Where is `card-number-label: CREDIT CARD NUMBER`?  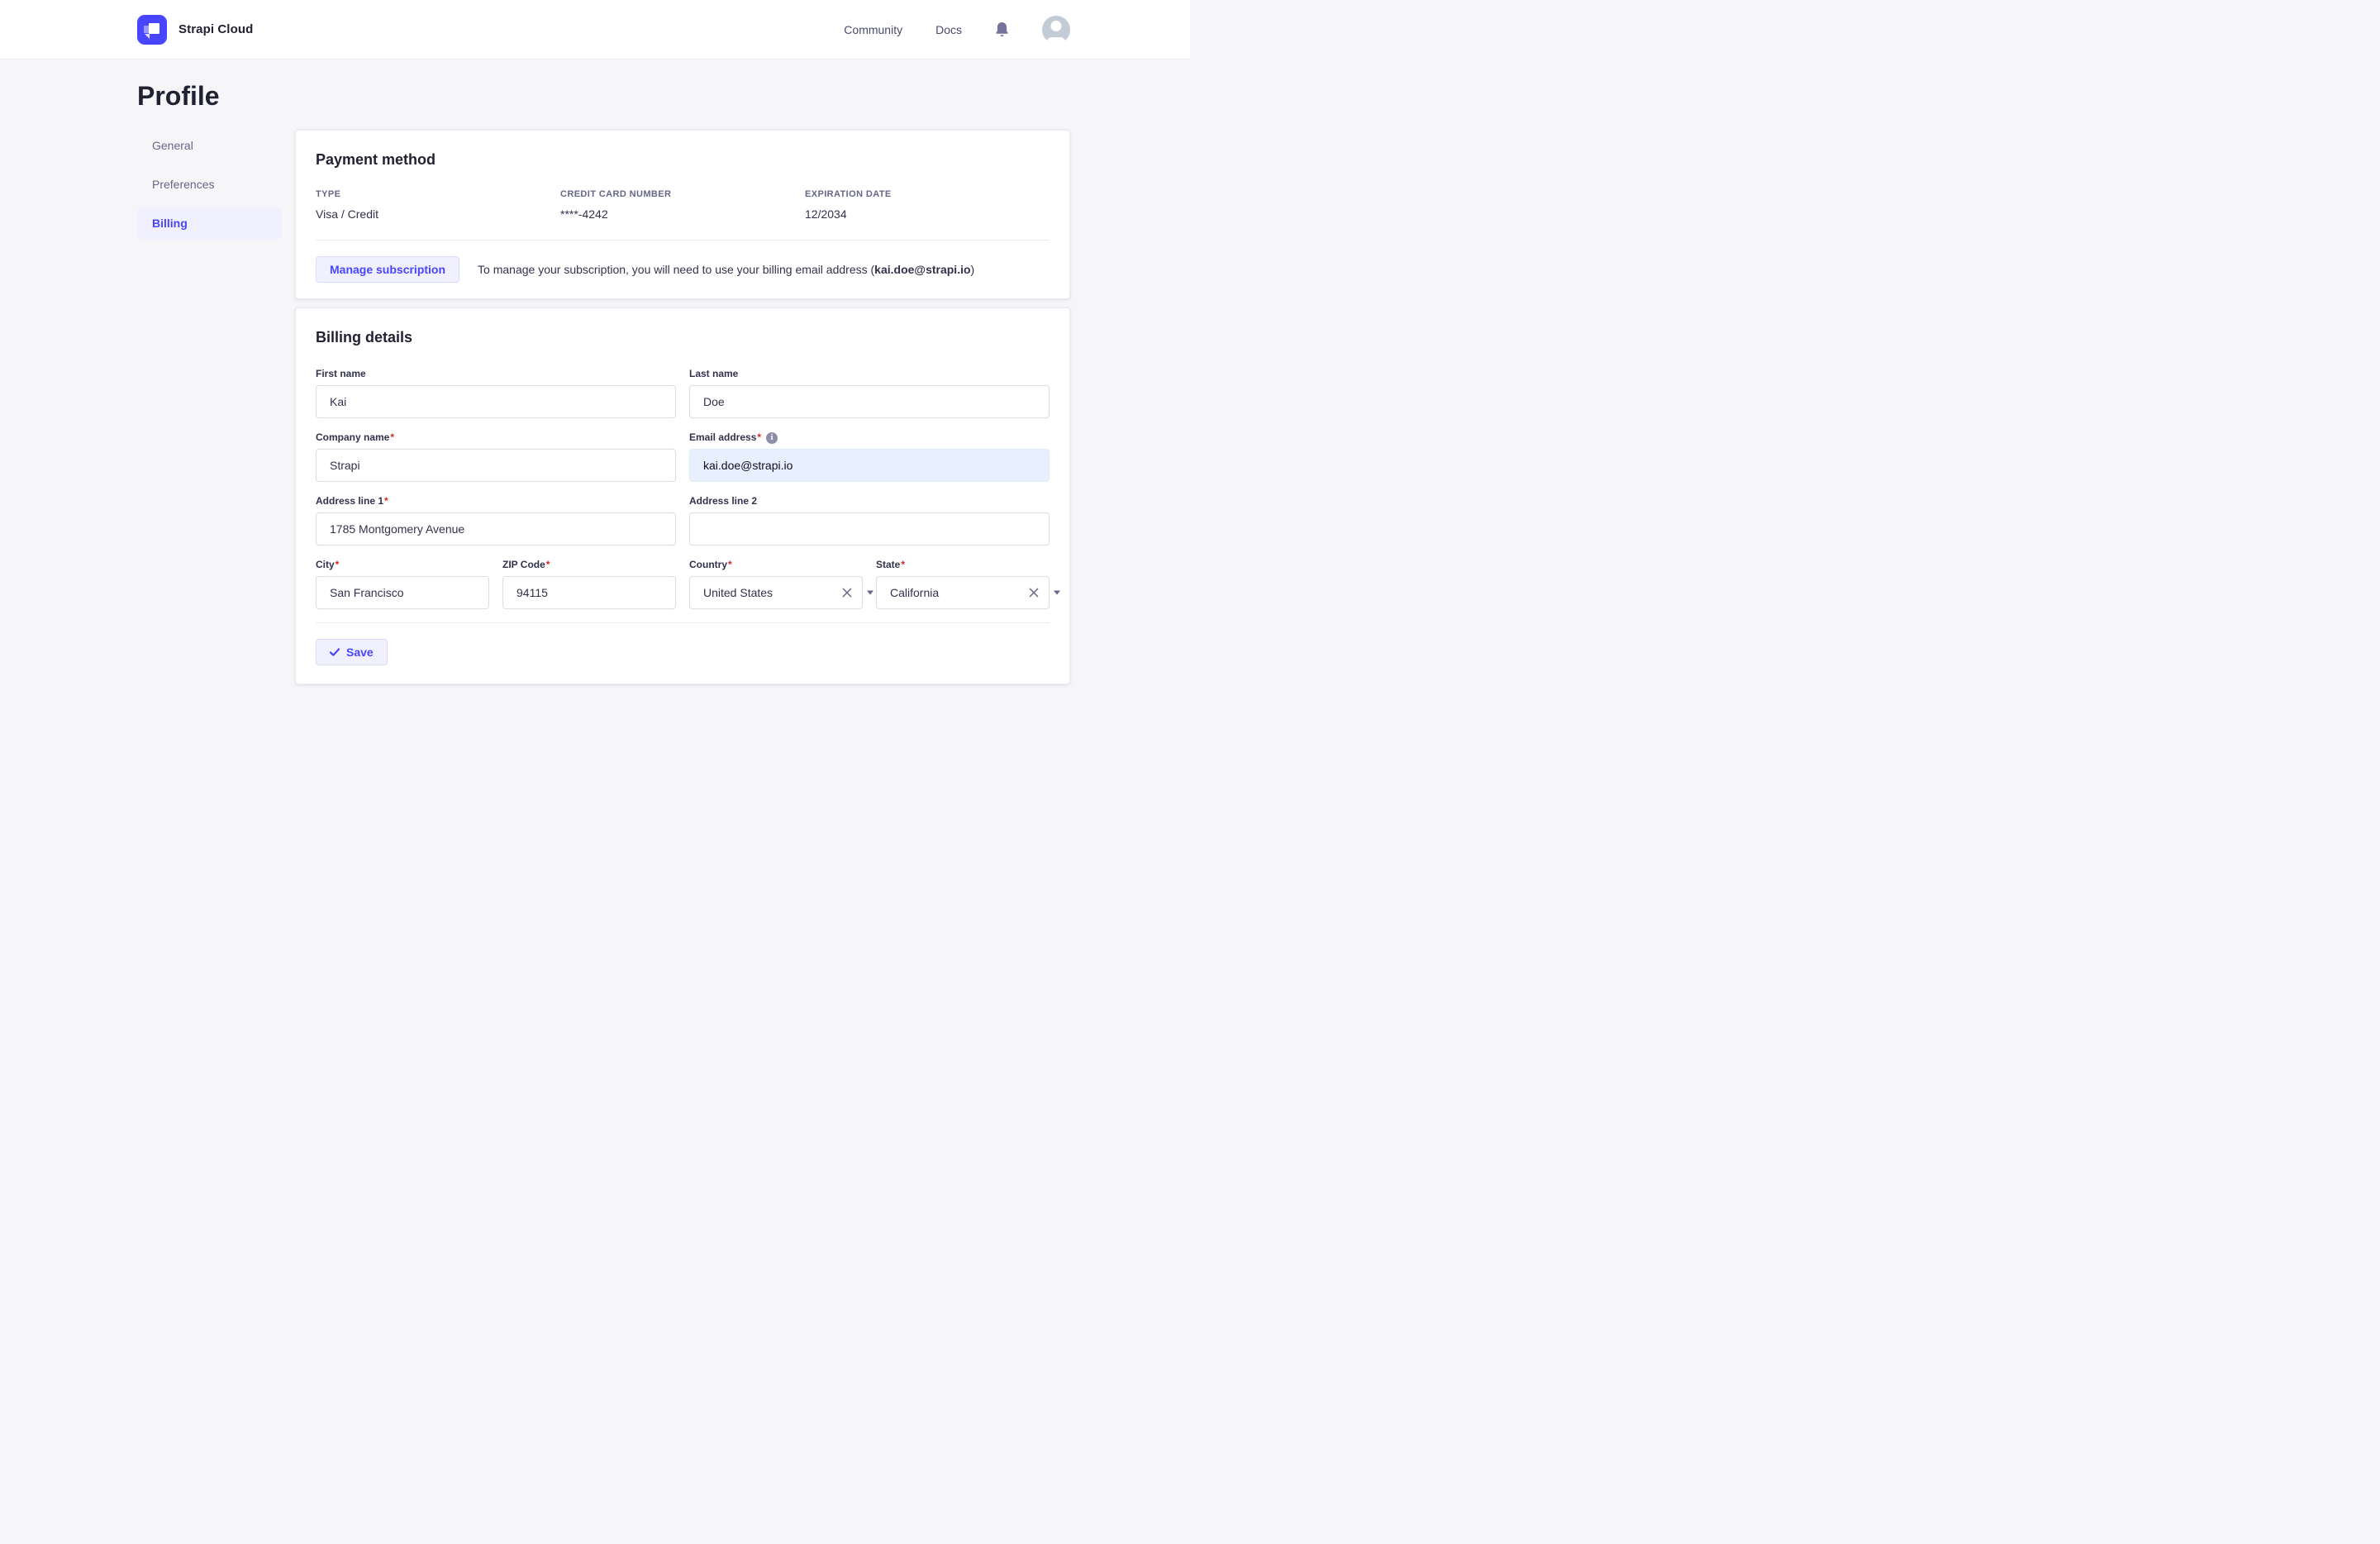 card-number-label: CREDIT CARD NUMBER is located at coordinates (616, 194).